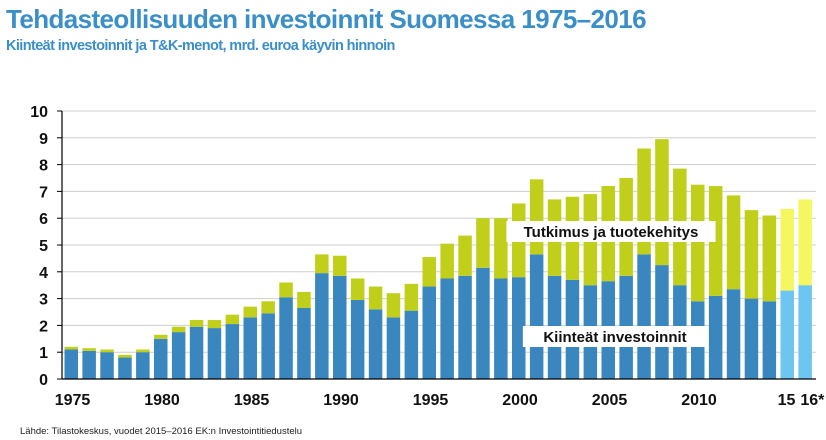 The width and height of the screenshot is (826, 440). I want to click on bar-rd-1989, so click(322, 264).